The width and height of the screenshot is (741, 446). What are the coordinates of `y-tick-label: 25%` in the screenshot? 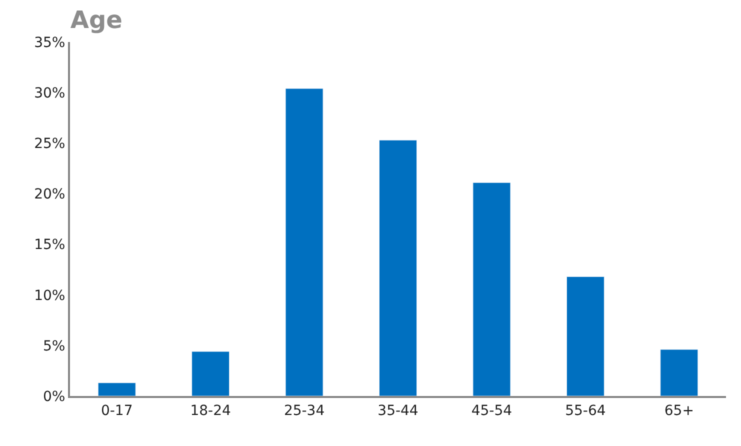 It's located at (50, 144).